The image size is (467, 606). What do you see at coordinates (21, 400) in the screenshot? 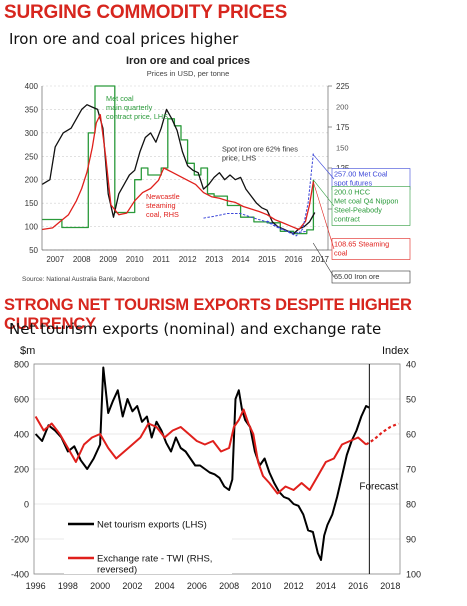
I see `chart2-ytick-left: 600` at bounding box center [21, 400].